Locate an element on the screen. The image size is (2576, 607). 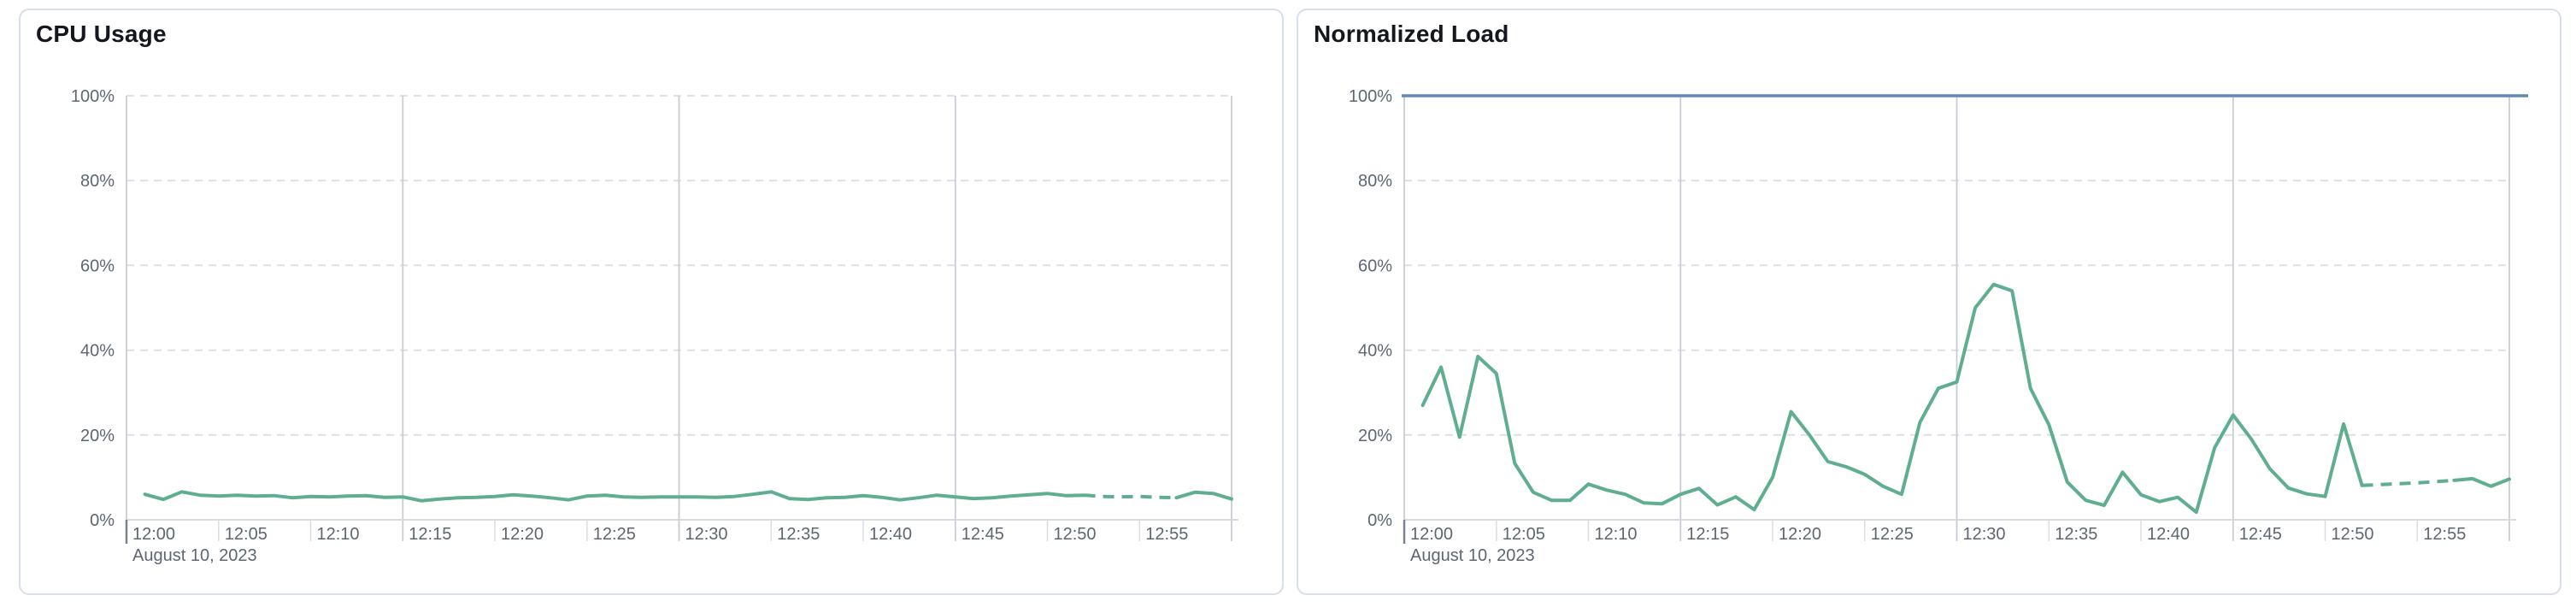
panel-title-cpu-usage: CPU Usage is located at coordinates (101, 34).